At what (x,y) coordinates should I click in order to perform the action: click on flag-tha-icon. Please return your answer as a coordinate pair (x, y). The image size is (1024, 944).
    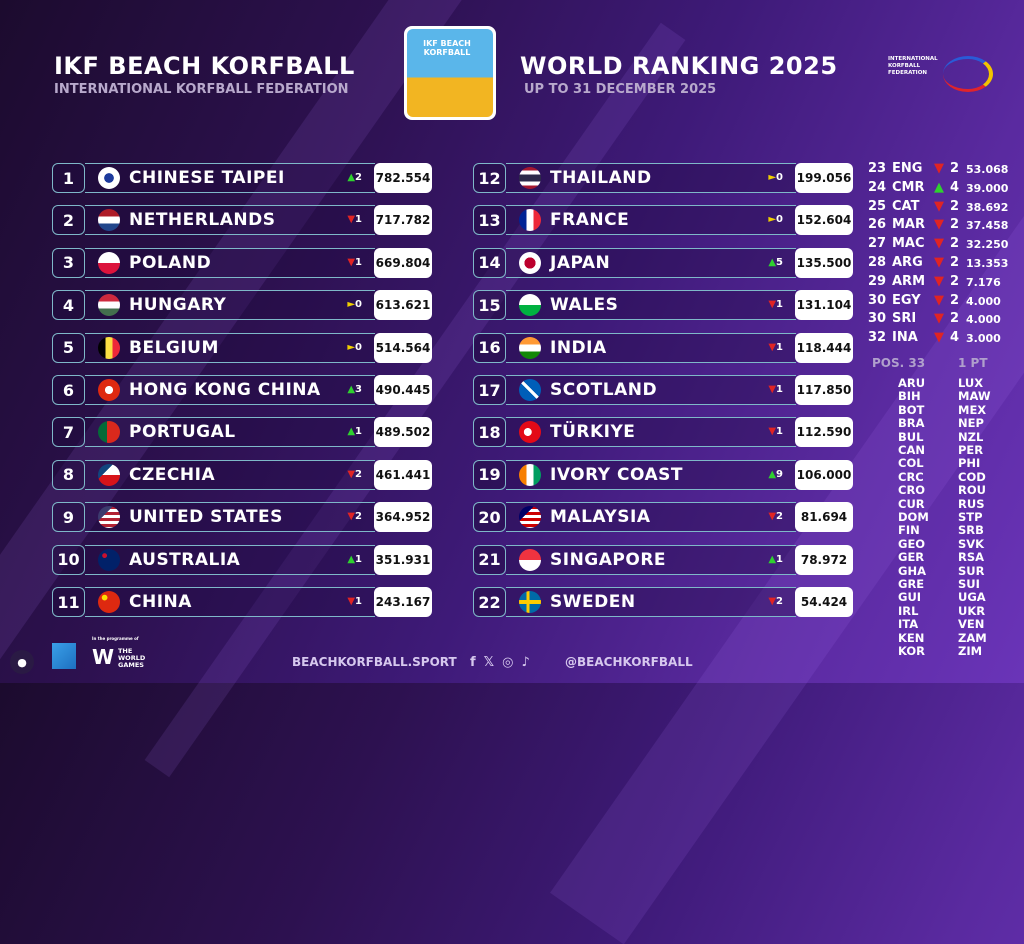
    Looking at the image, I should click on (530, 178).